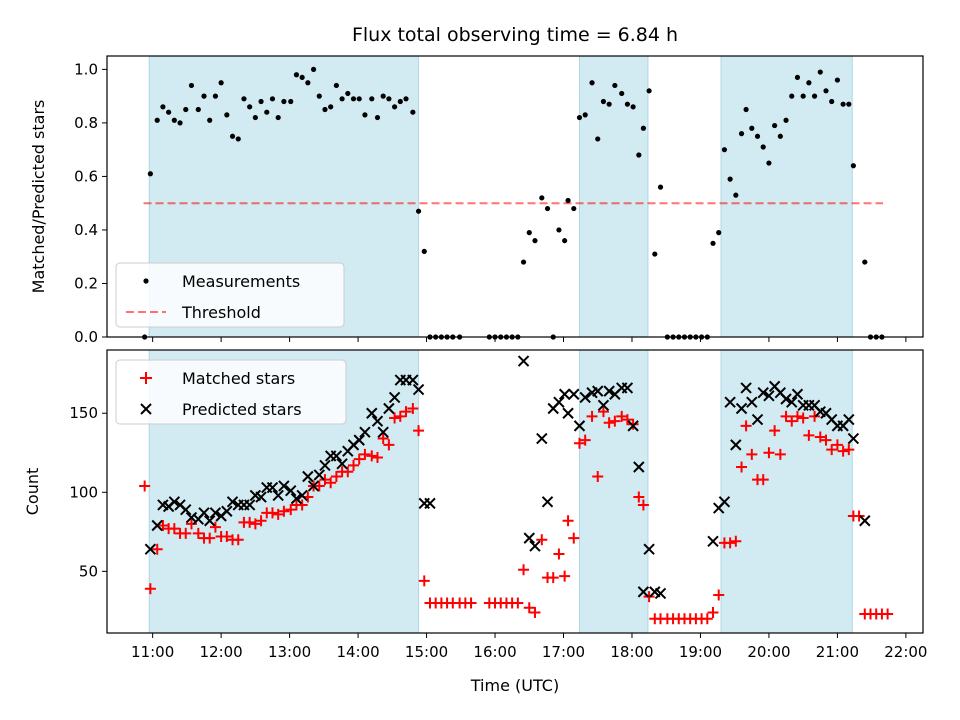 Image resolution: width=960 pixels, height=720 pixels. What do you see at coordinates (86, 176) in the screenshot?
I see `y-tick-label: 0.6` at bounding box center [86, 176].